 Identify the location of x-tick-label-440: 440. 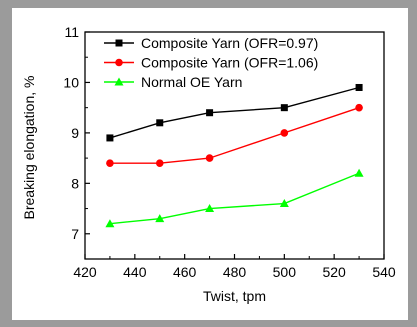
(135, 272).